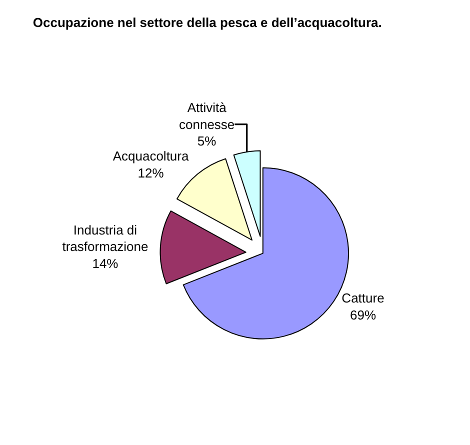 The height and width of the screenshot is (445, 470). Describe the element at coordinates (363, 314) in the screenshot. I see `data-label: 69%` at that location.